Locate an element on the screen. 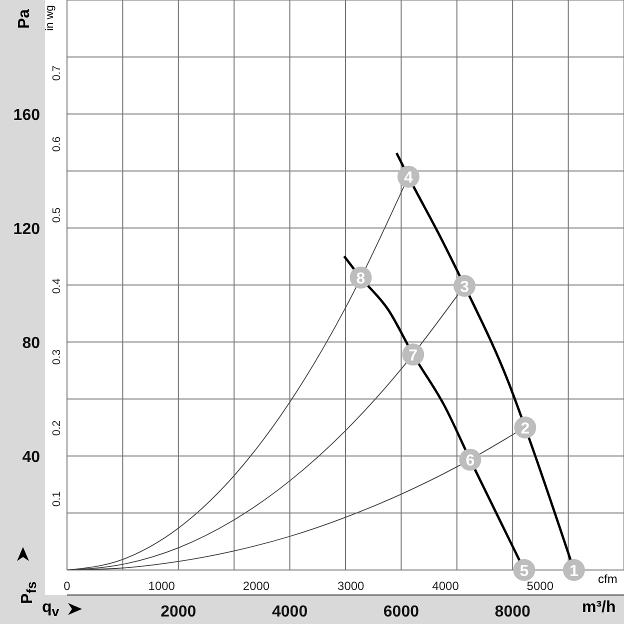 Image resolution: width=624 pixels, height=624 pixels. y2-tick-label: 0.1 is located at coordinates (57, 499).